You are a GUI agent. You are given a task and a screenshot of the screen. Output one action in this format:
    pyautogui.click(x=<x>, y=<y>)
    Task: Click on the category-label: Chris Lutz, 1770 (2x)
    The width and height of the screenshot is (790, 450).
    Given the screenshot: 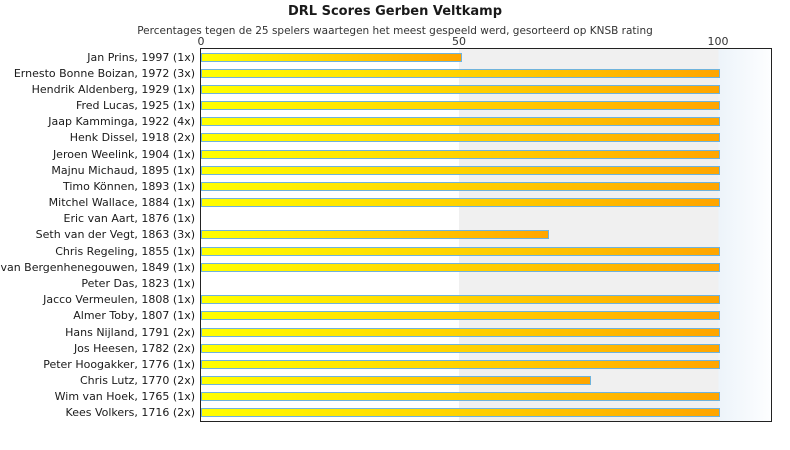 What is the action you would take?
    pyautogui.click(x=137, y=381)
    